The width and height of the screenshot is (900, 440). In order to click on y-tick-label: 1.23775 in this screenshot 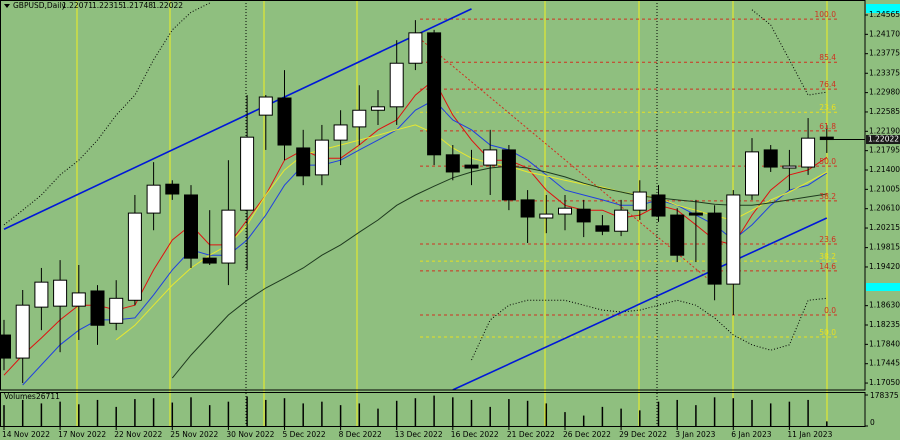, I will do `click(884, 53)`.